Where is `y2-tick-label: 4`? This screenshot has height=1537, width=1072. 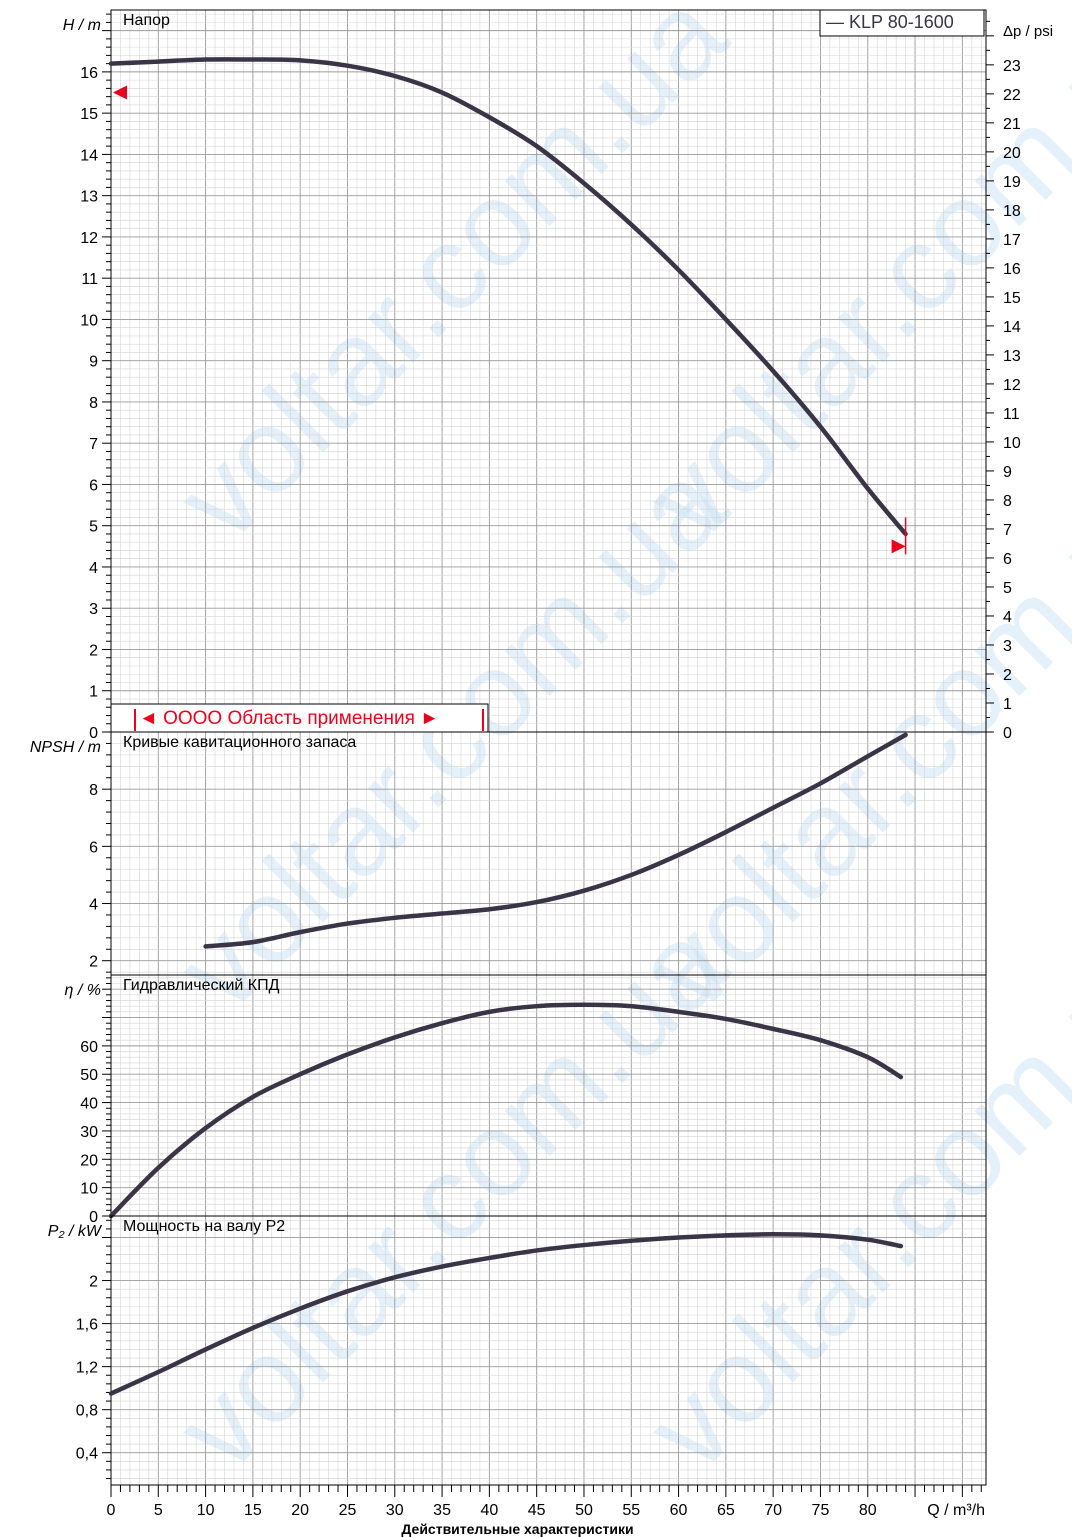
y2-tick-label: 4 is located at coordinates (1007, 617).